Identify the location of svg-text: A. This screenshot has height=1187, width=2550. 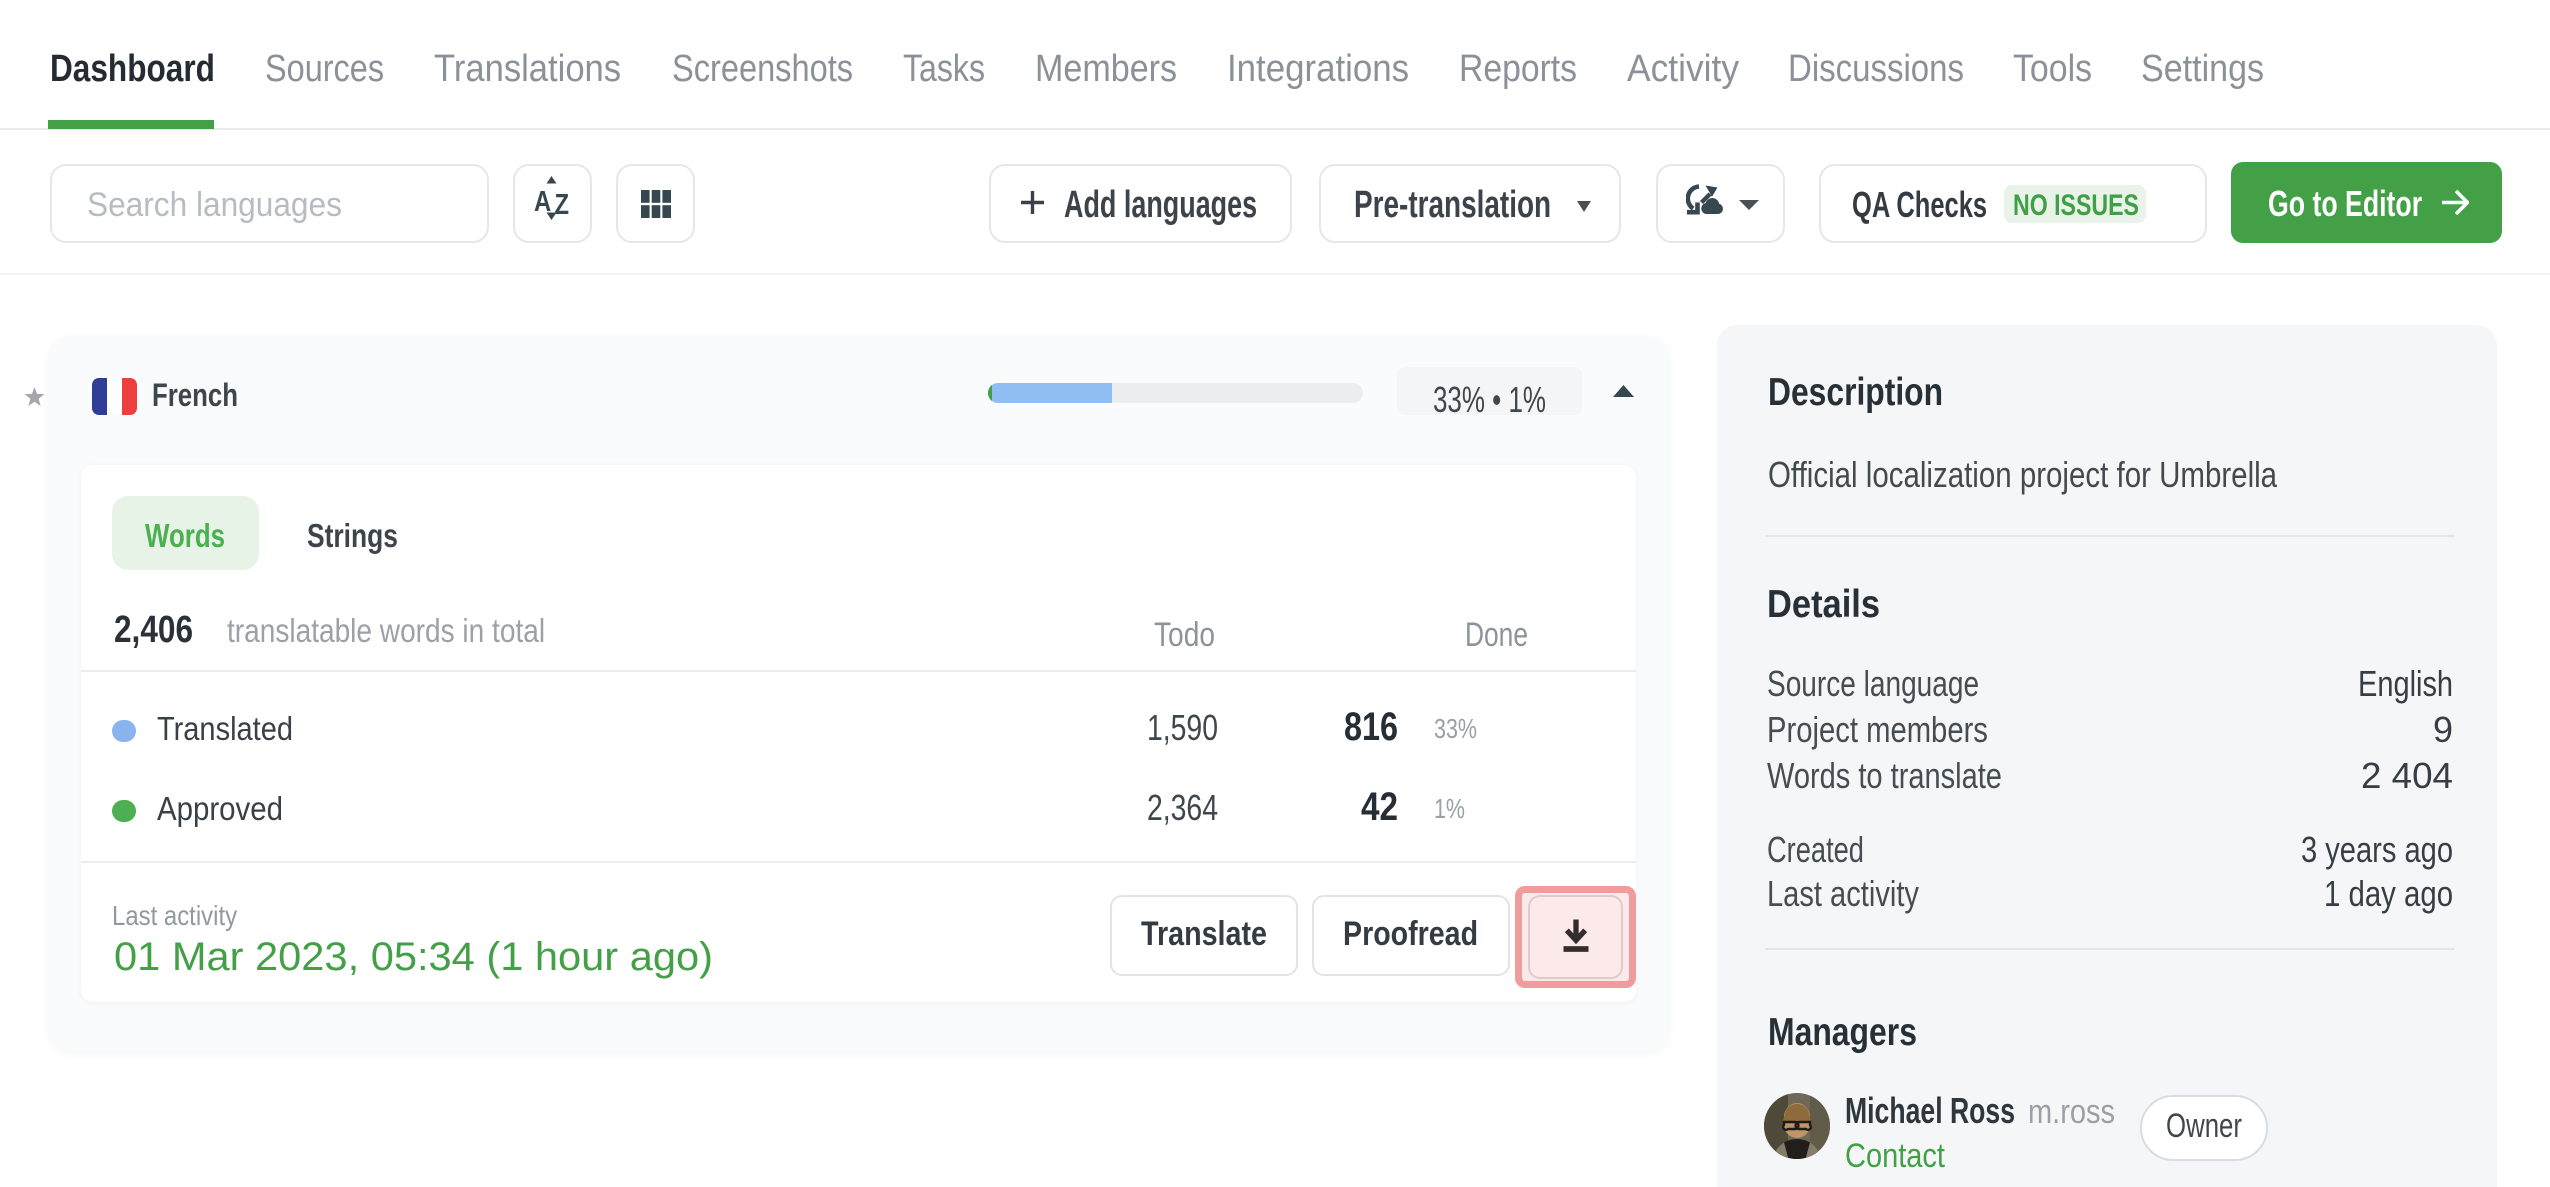
(542, 201).